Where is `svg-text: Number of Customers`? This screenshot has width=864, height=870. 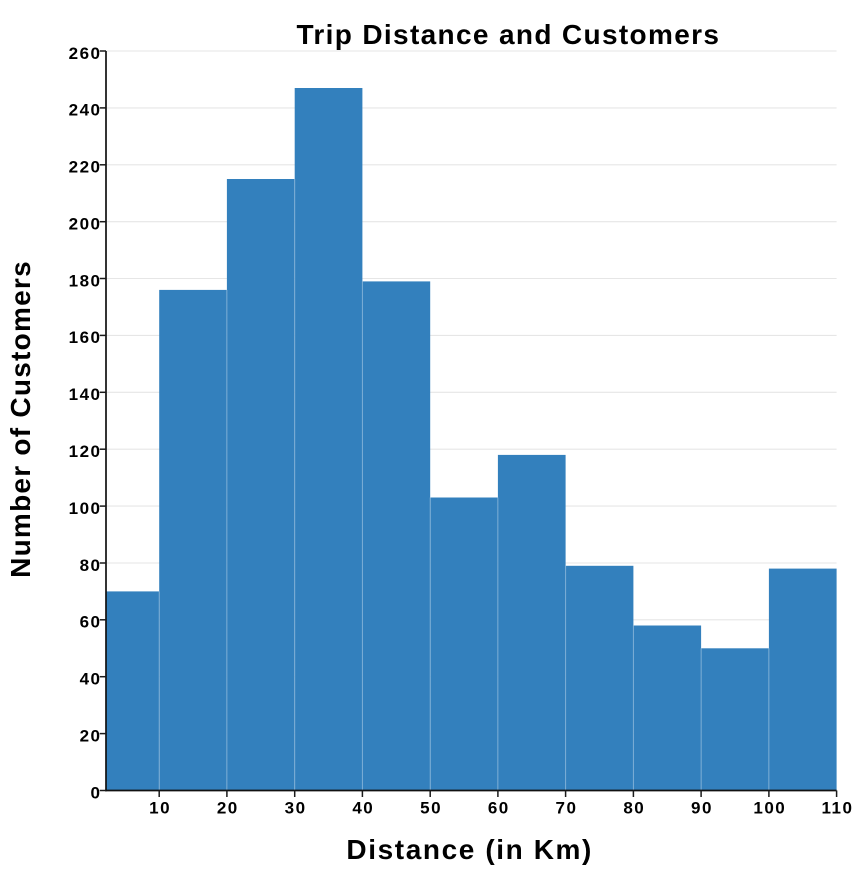 svg-text: Number of Customers is located at coordinates (20, 419).